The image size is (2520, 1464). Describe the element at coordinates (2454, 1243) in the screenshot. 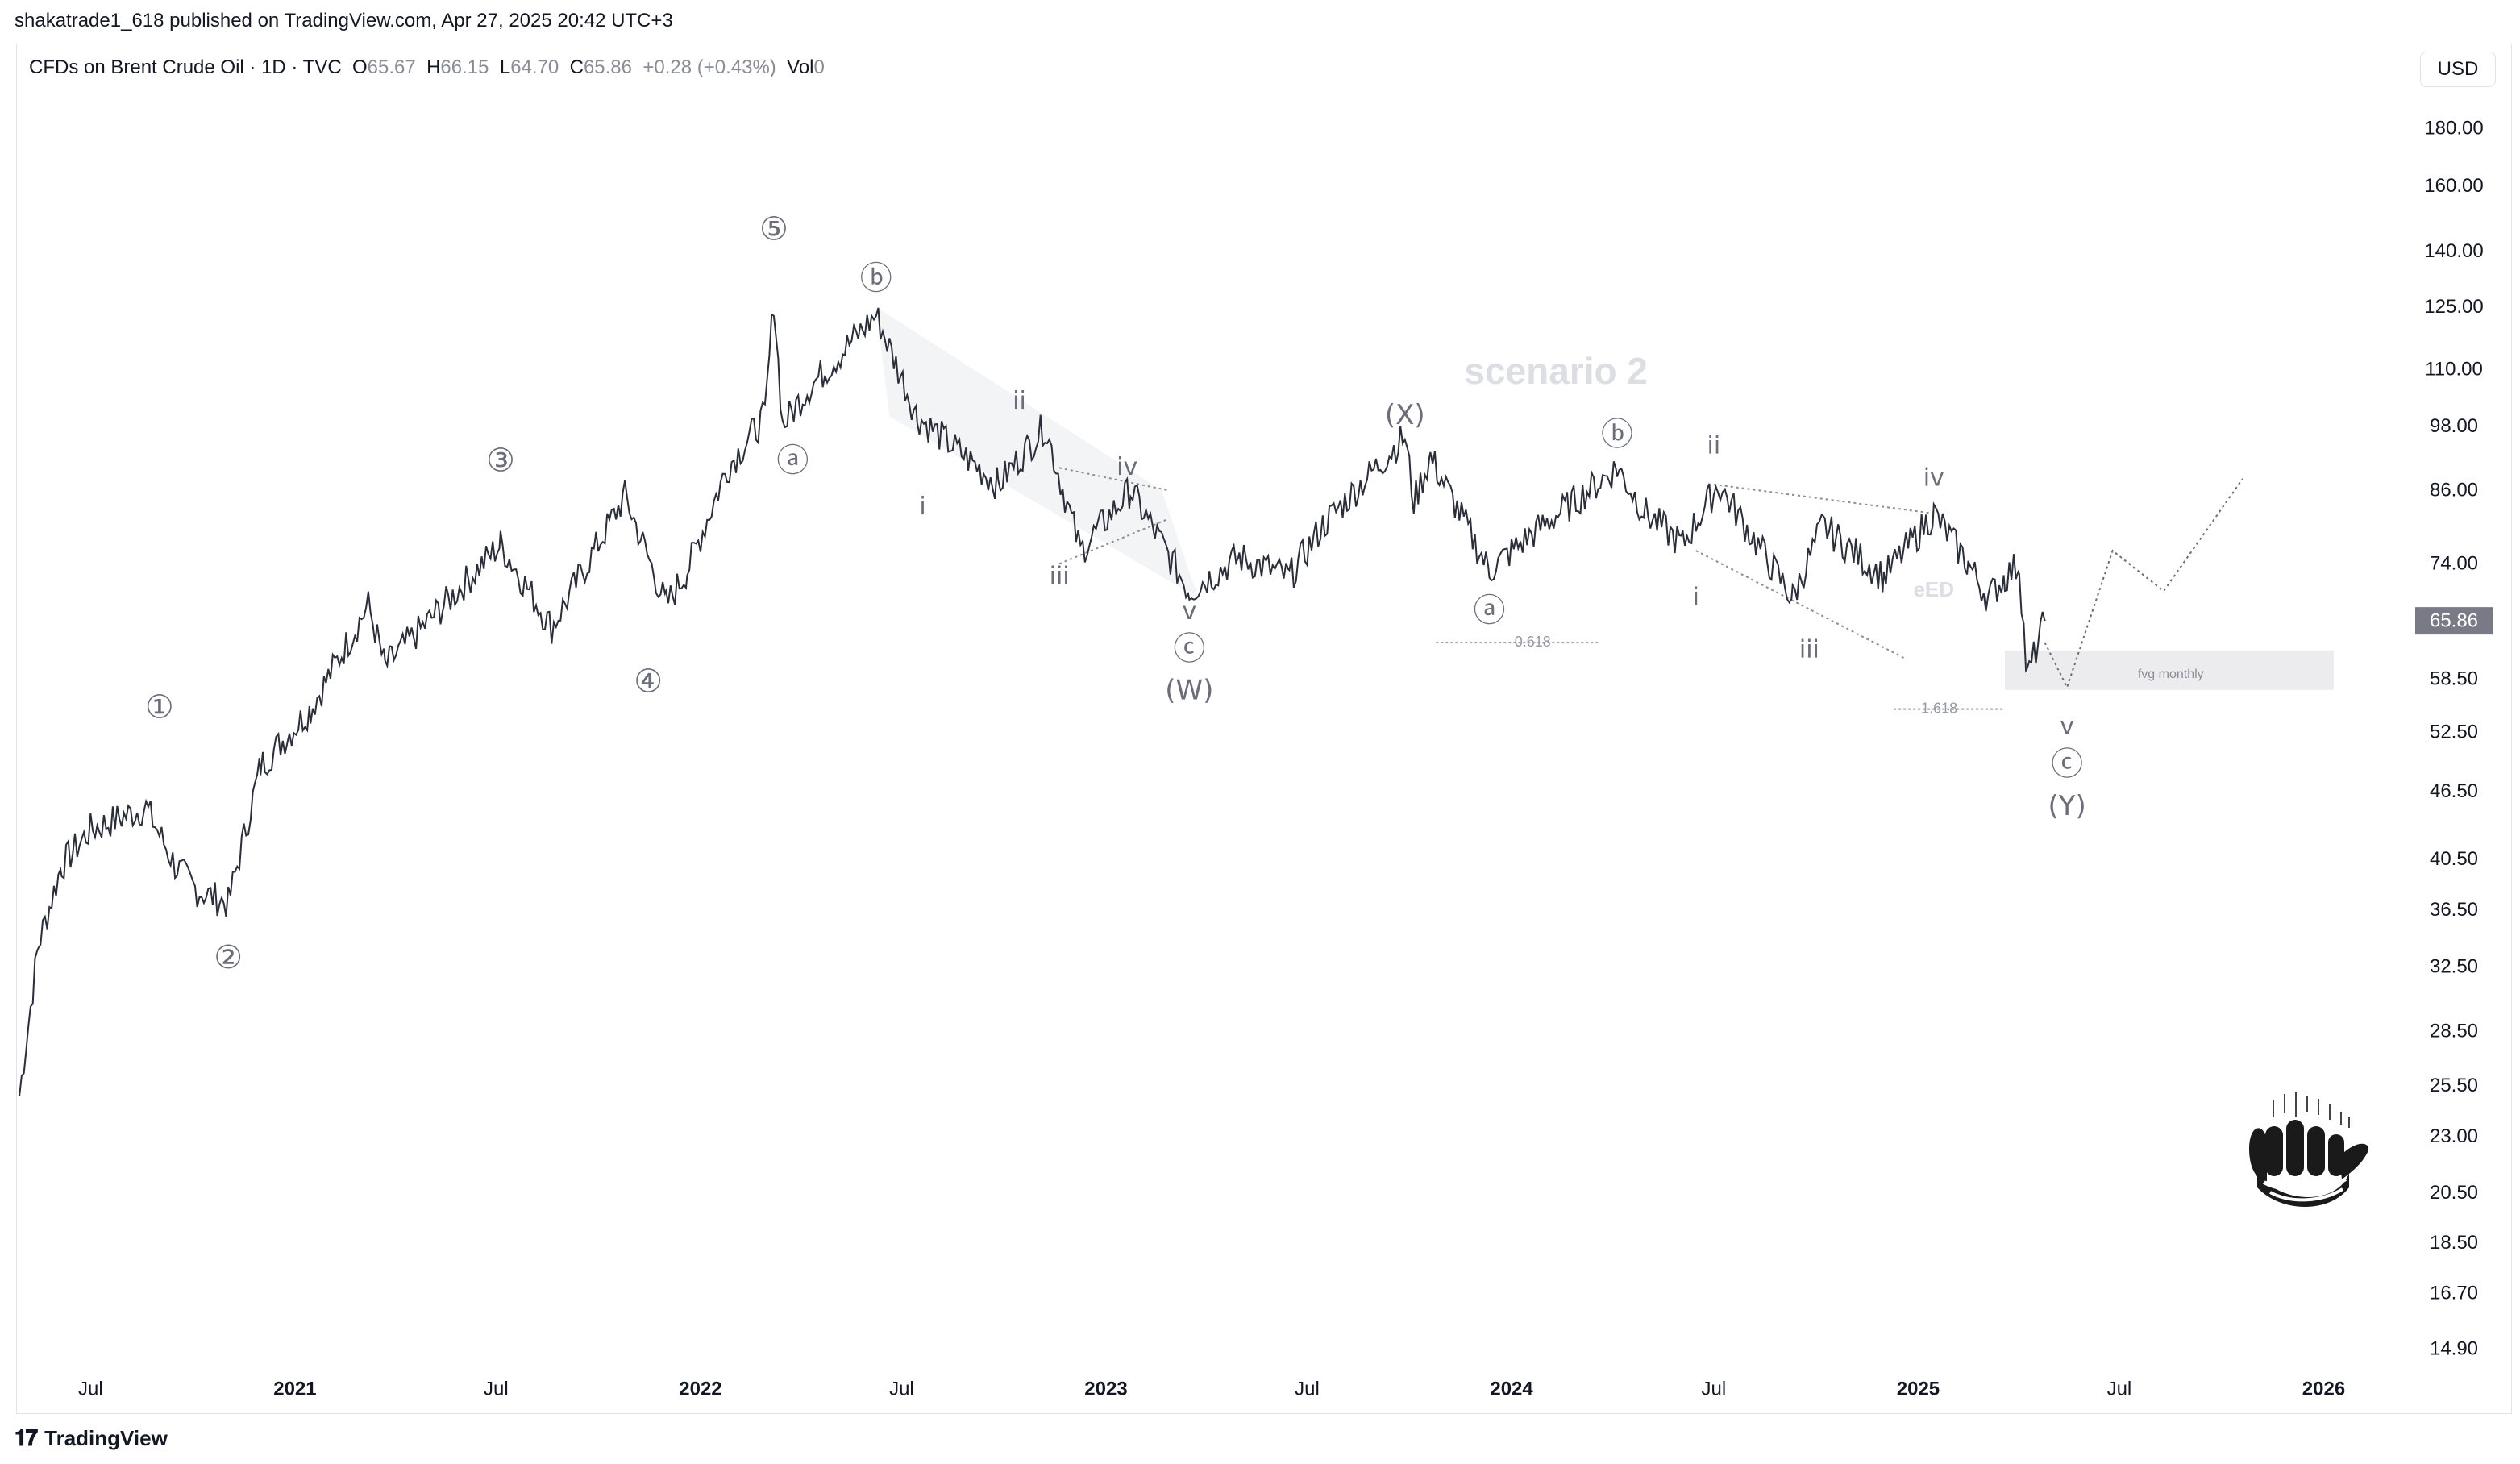

I see `price-tick-label: 18.50` at that location.